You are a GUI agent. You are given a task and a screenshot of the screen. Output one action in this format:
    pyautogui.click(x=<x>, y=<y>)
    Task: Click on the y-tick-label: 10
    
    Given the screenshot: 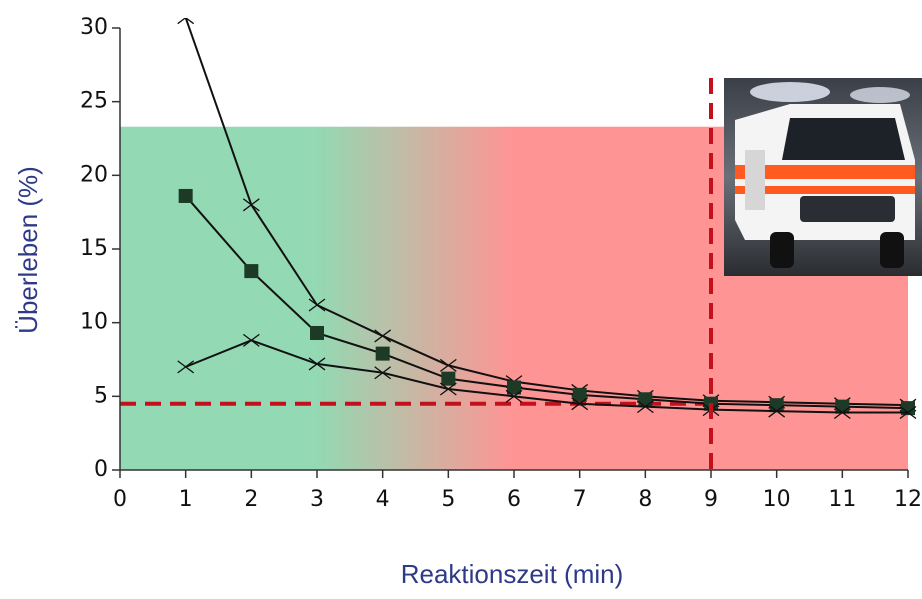 What is the action you would take?
    pyautogui.click(x=94, y=322)
    